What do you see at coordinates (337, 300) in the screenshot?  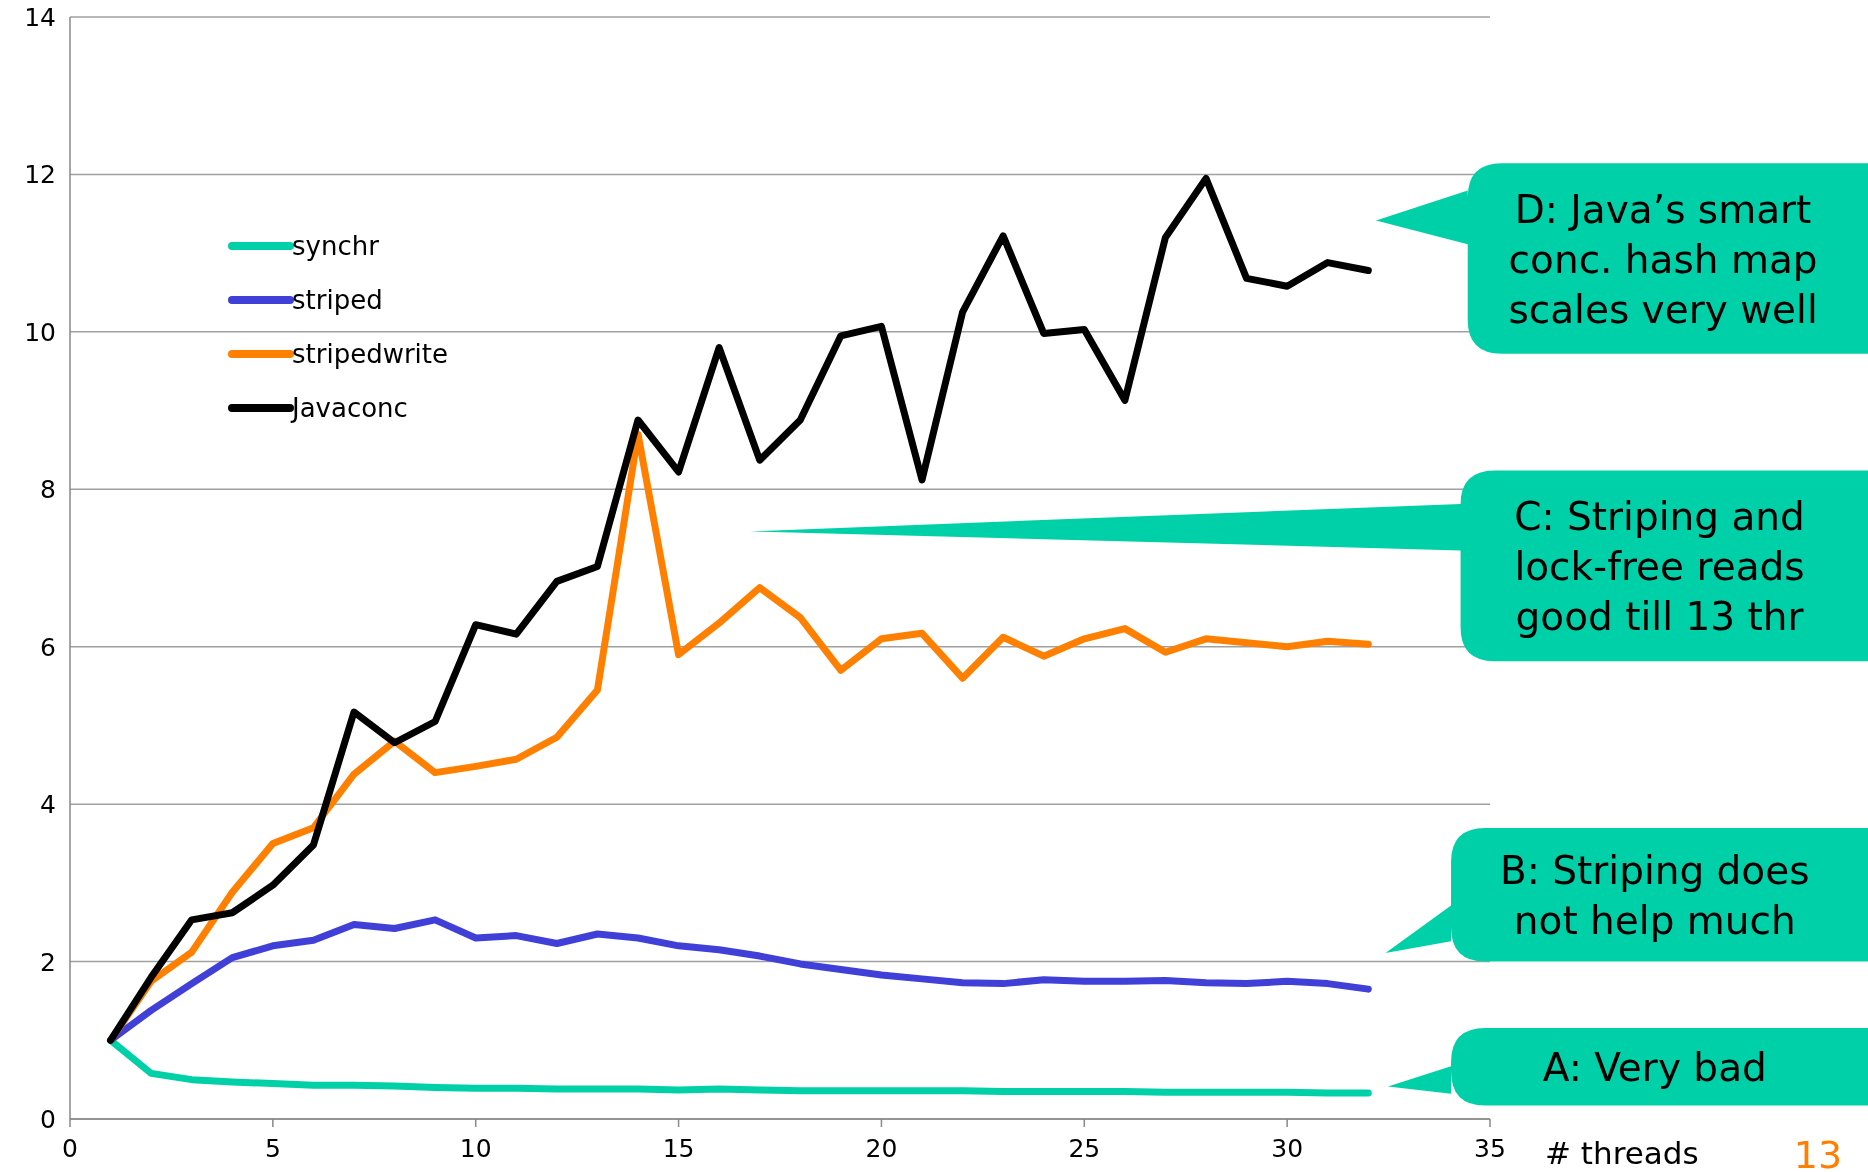 I see `legend-label: striped` at bounding box center [337, 300].